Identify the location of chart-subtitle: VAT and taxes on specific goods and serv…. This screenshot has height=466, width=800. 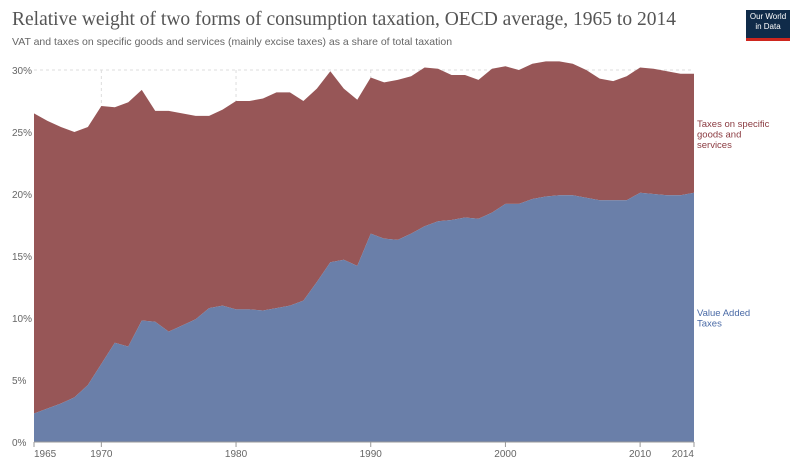
(232, 42).